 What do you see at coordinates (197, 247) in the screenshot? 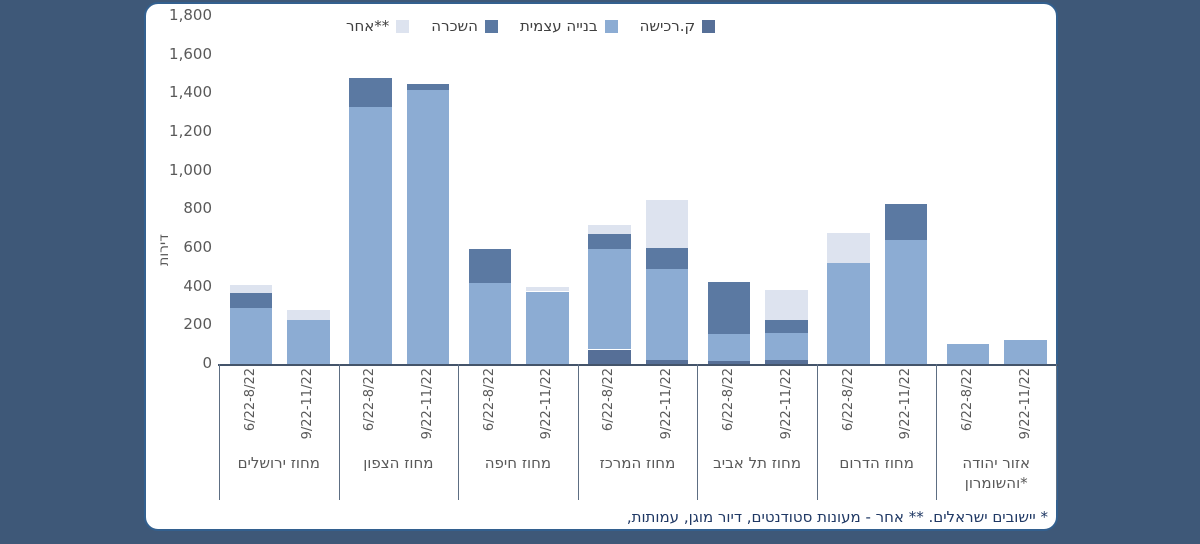
I see `y-tick-label: 600` at bounding box center [197, 247].